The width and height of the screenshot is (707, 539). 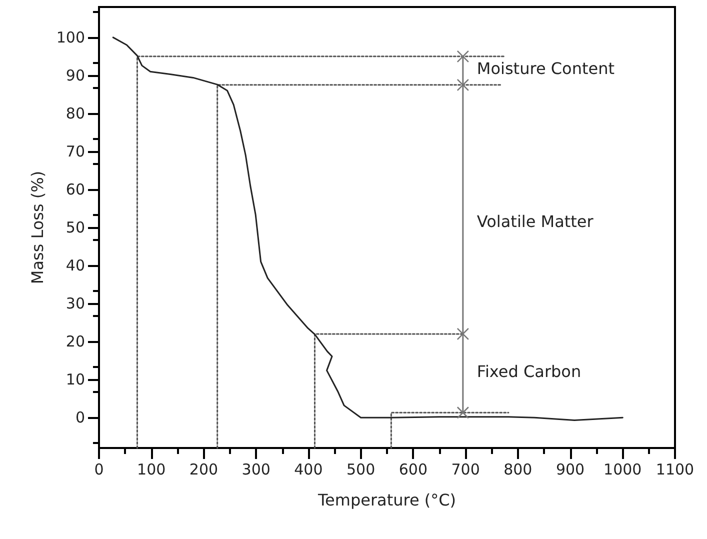 What do you see at coordinates (75, 227) in the screenshot?
I see `y-tick-label: 50` at bounding box center [75, 227].